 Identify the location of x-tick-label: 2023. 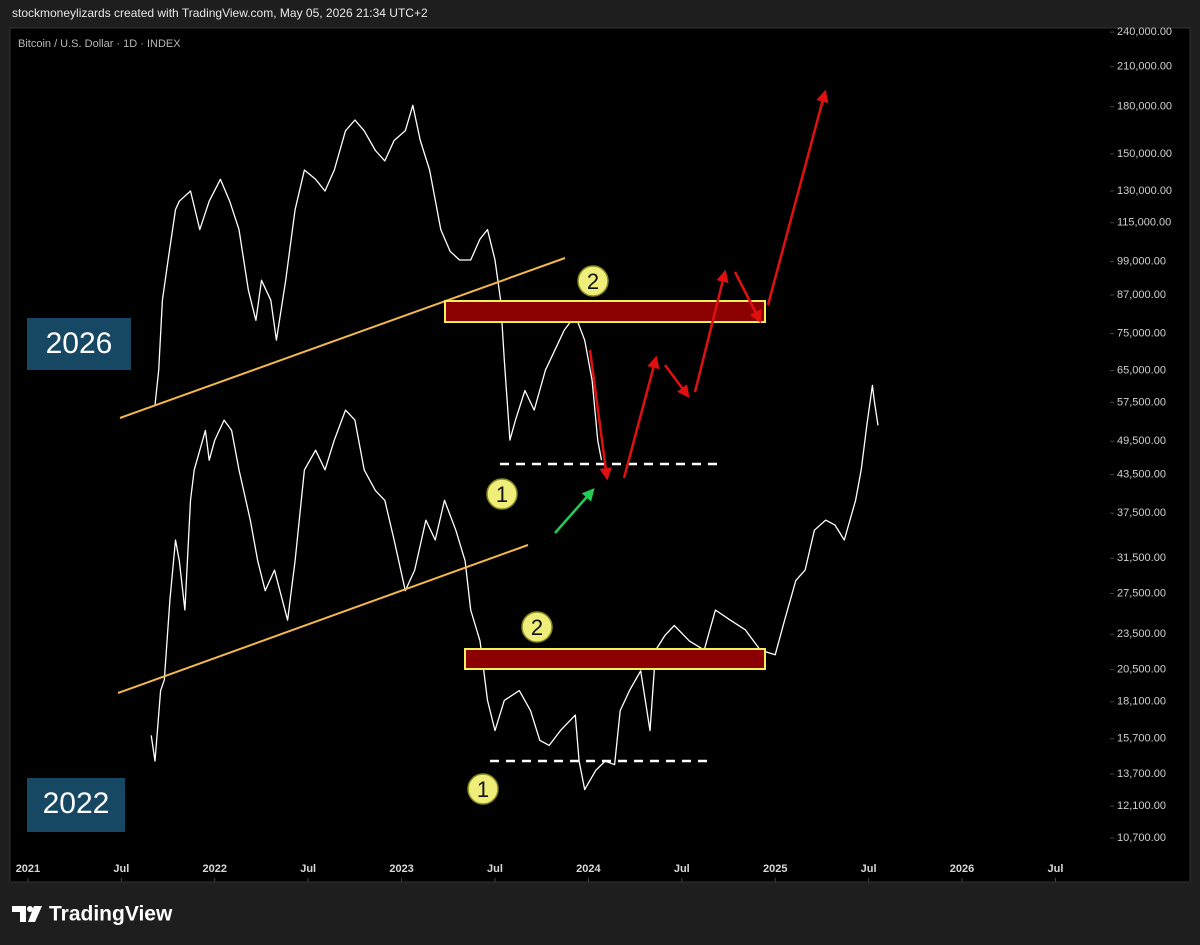
(401, 869).